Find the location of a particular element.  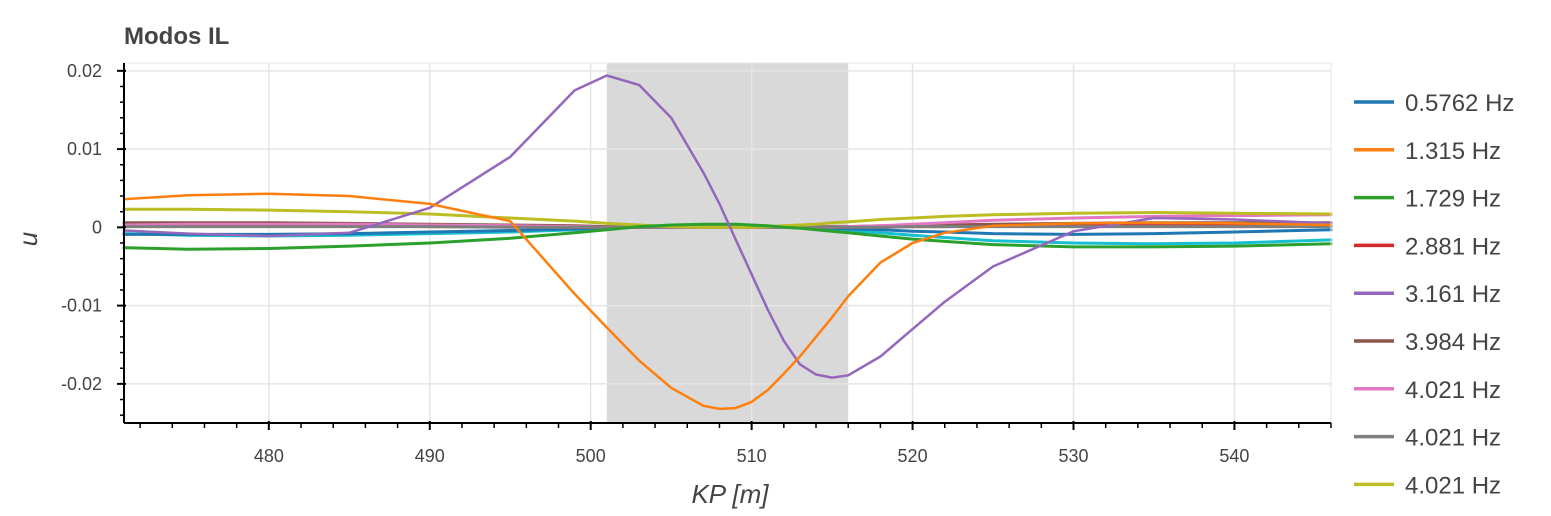

legend-label-5: 3.984 Hz is located at coordinates (1453, 342).